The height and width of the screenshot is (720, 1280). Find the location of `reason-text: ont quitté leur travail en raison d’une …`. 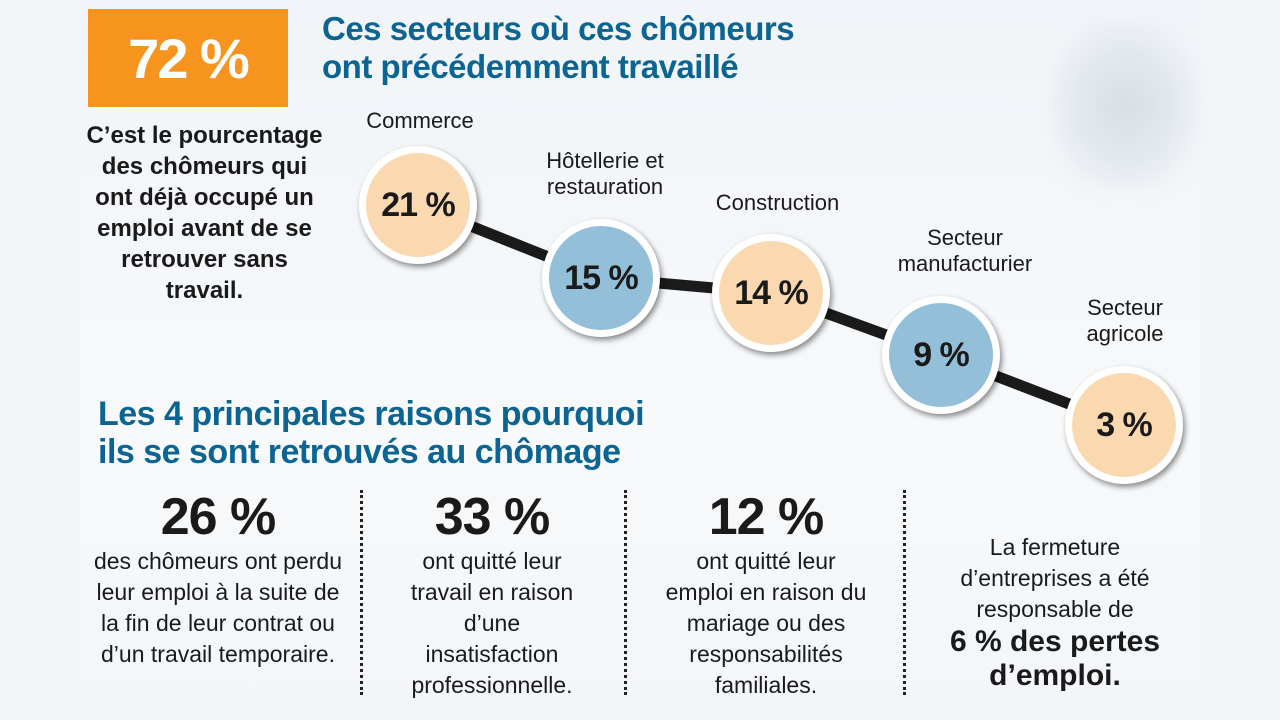

reason-text: ont quitté leur travail en raison d’une … is located at coordinates (492, 623).